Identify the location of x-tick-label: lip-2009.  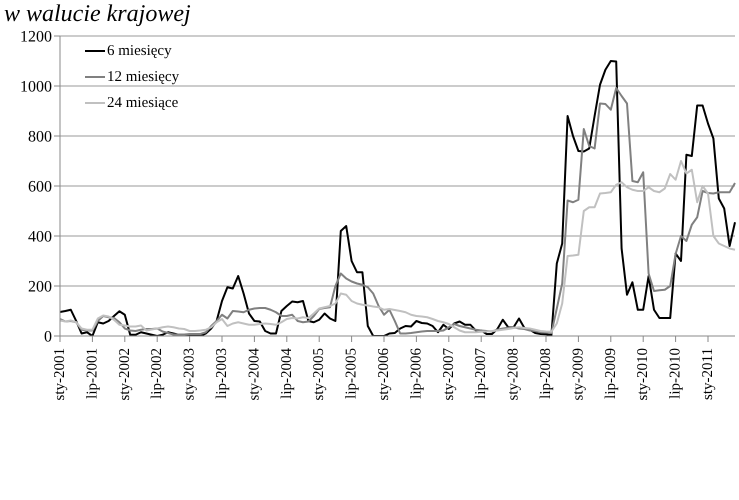
(610, 373).